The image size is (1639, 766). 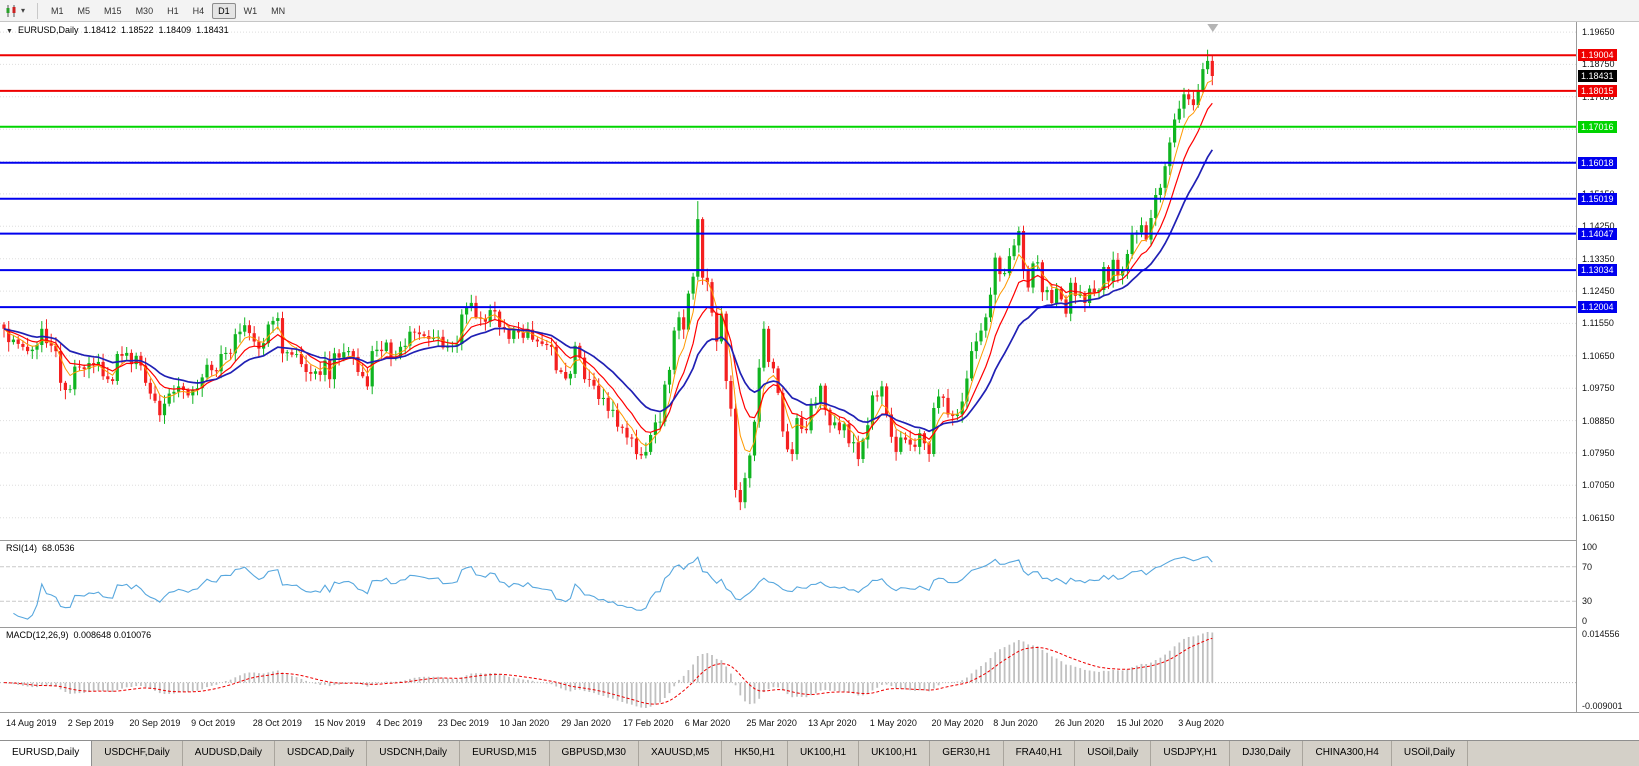 I want to click on macd-header: MACD(12,26,9) 0.008648 0.010076, so click(x=81, y=635).